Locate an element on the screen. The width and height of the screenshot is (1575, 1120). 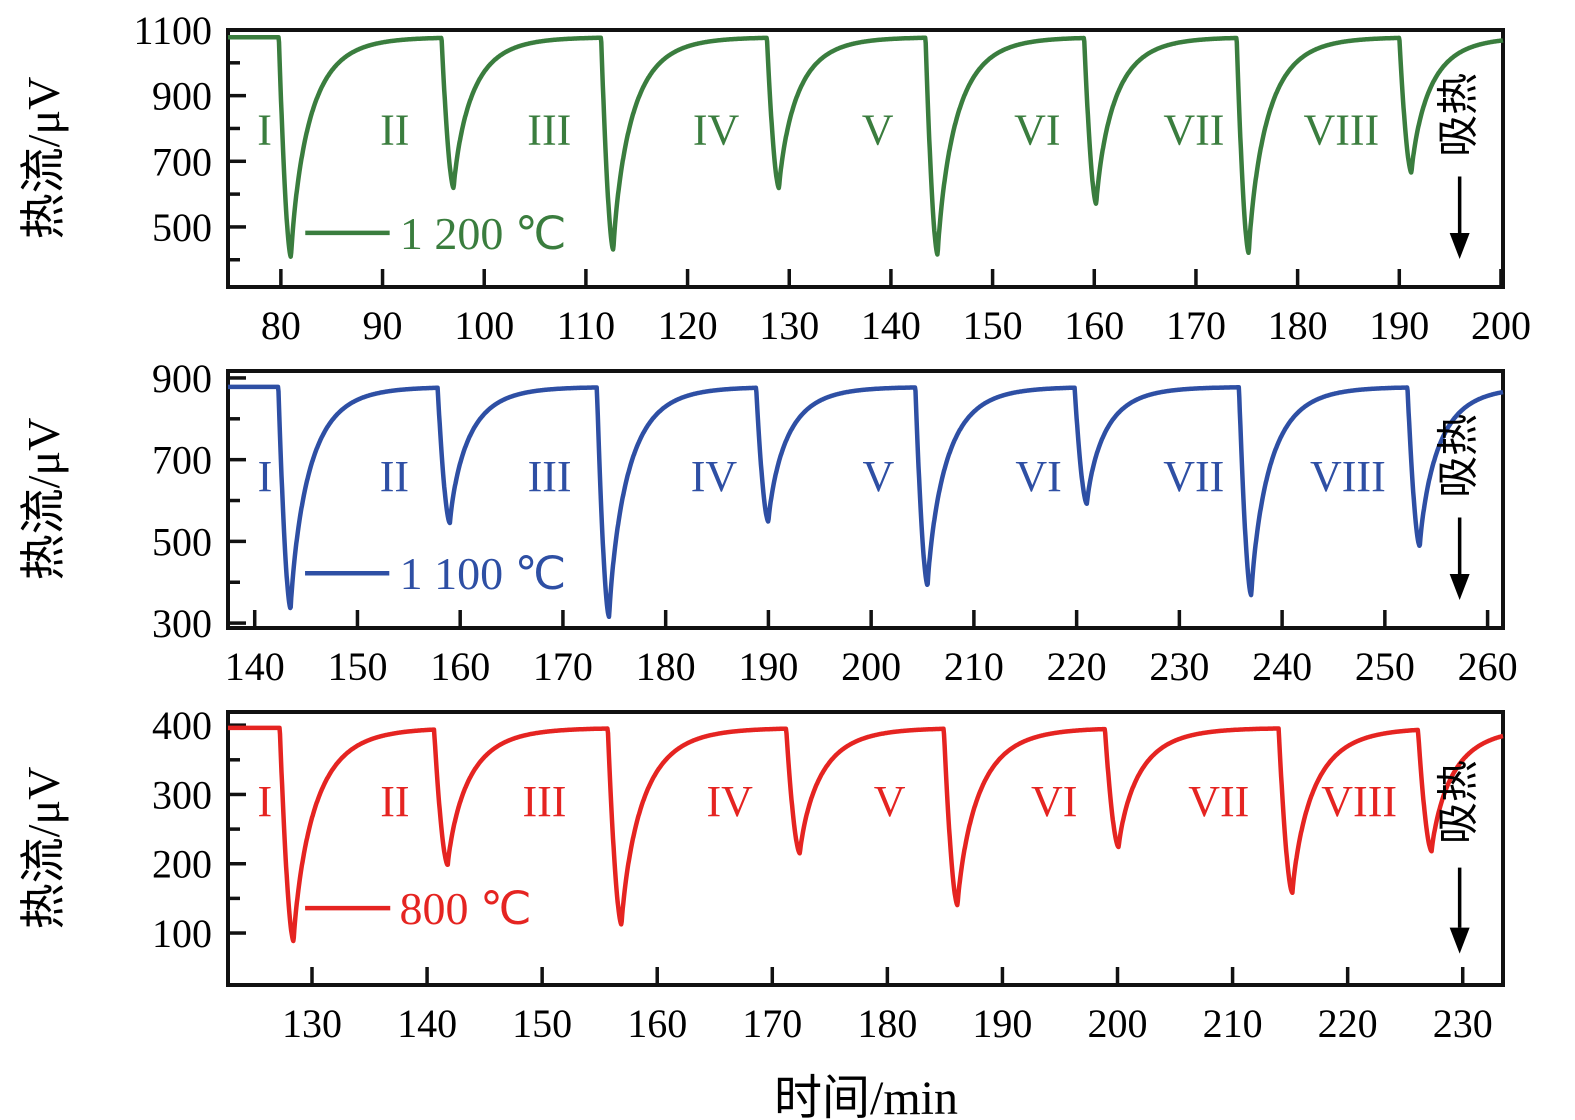
y-tick-label: 100 is located at coordinates (182, 933).